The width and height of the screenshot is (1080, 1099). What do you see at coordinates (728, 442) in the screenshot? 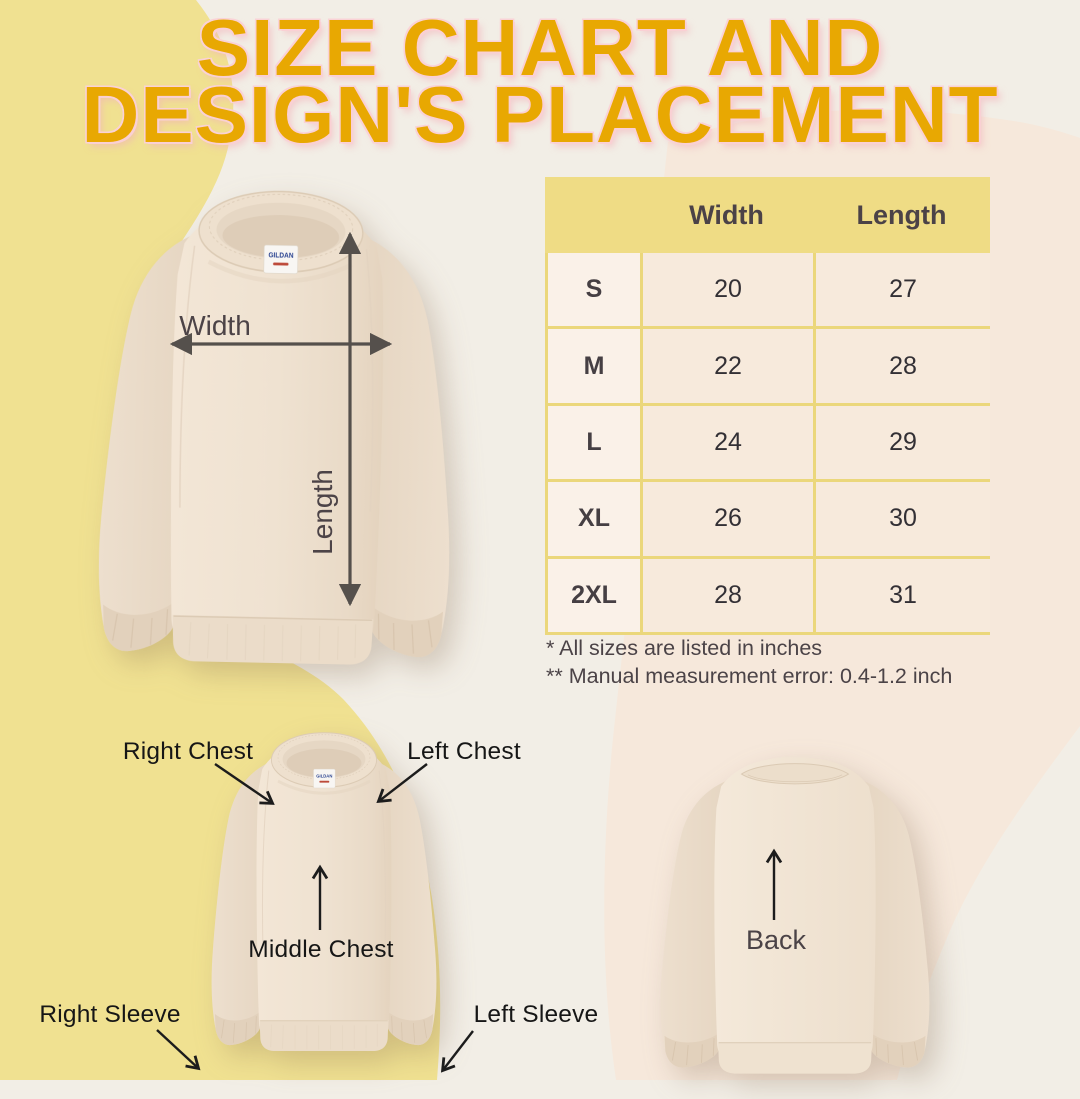
I see `width-value: 24` at bounding box center [728, 442].